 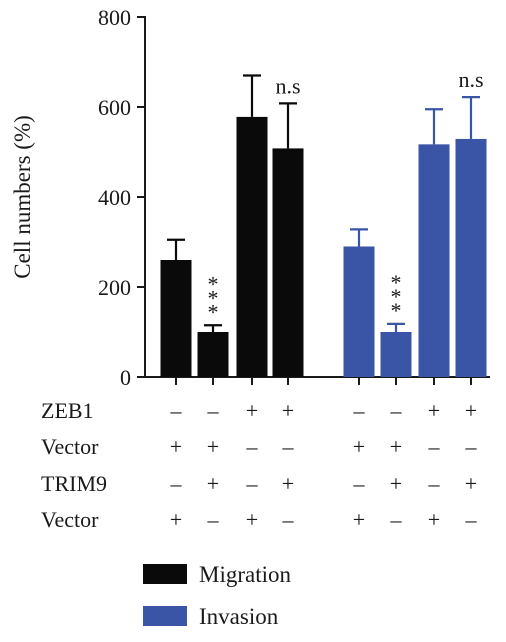 What do you see at coordinates (114, 197) in the screenshot?
I see `y-tick-label: 400` at bounding box center [114, 197].